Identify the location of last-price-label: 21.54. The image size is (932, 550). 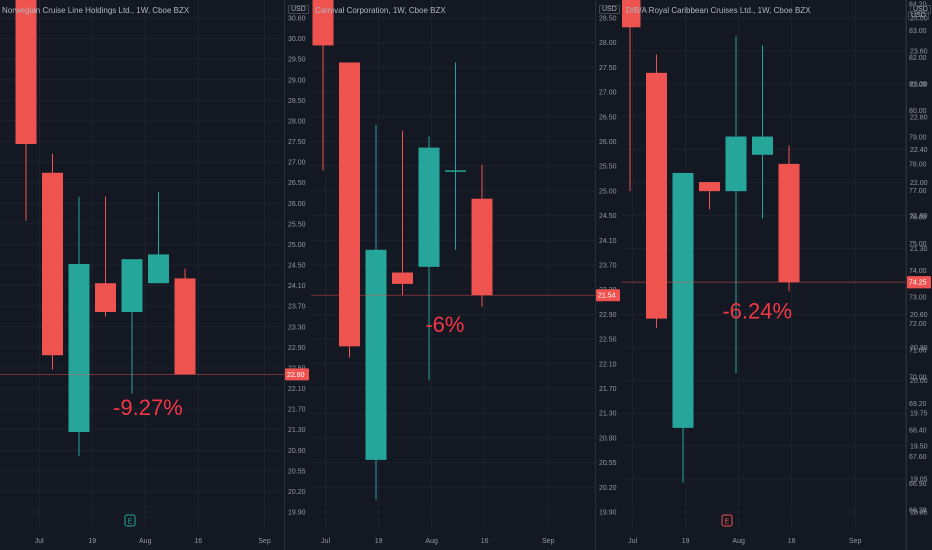
(607, 296).